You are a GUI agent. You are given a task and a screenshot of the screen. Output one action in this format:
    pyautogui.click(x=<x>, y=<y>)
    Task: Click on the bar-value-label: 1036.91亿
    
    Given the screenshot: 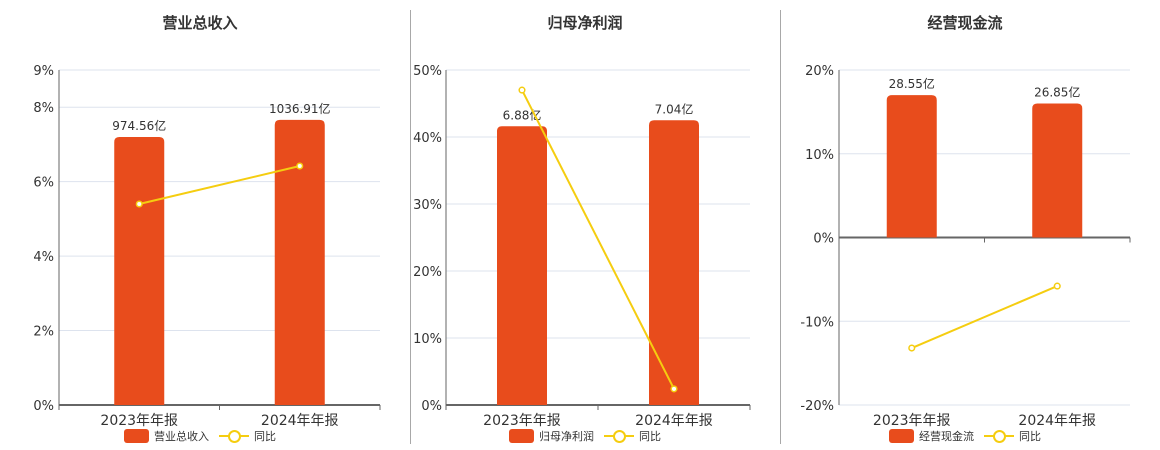 What is the action you would take?
    pyautogui.click(x=300, y=108)
    